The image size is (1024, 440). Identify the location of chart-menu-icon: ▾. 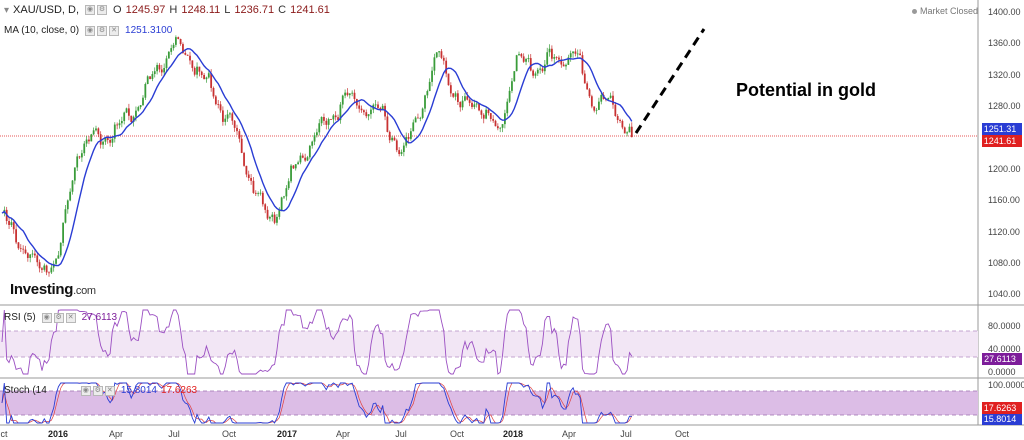
(7, 10).